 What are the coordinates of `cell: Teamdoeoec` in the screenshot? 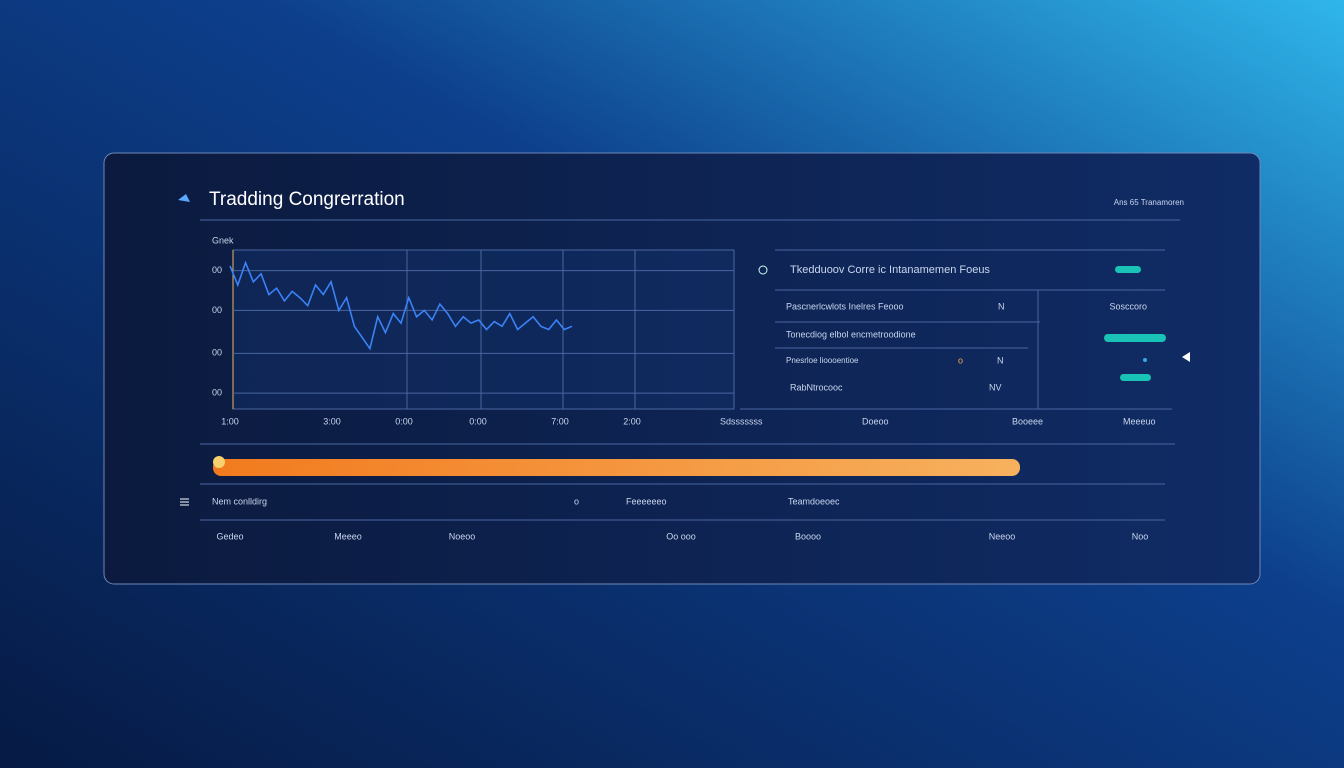 It's located at (814, 501).